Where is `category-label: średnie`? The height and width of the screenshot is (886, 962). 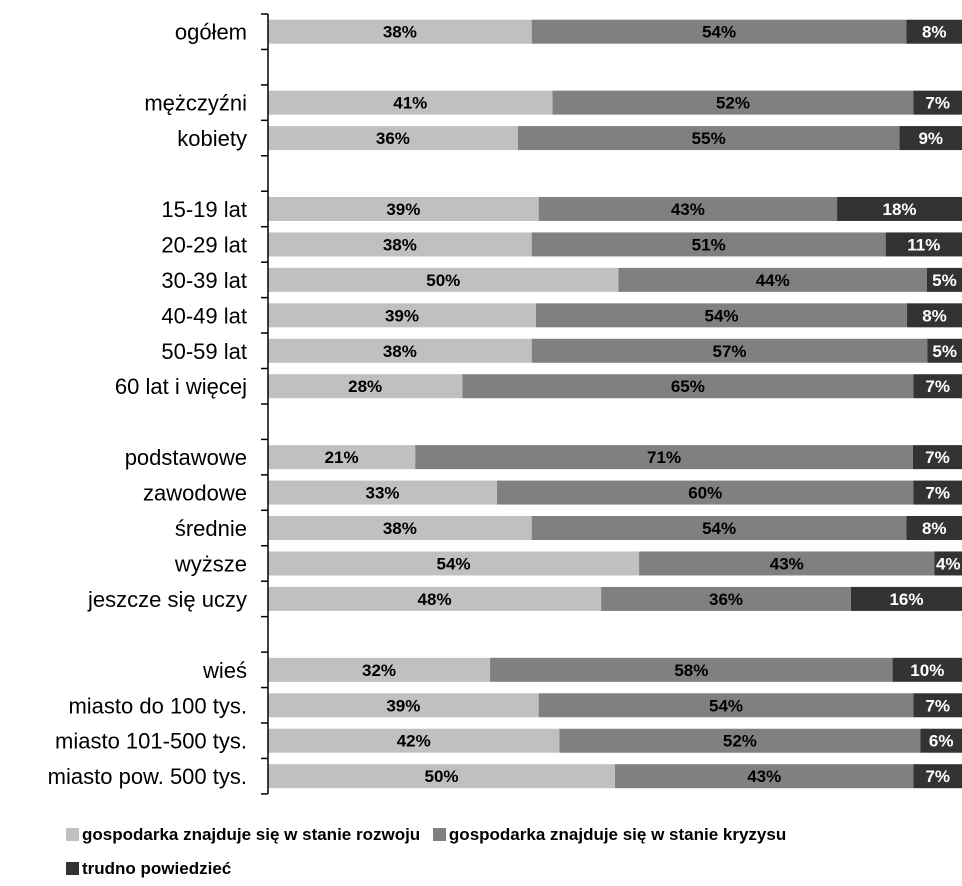 category-label: średnie is located at coordinates (211, 528).